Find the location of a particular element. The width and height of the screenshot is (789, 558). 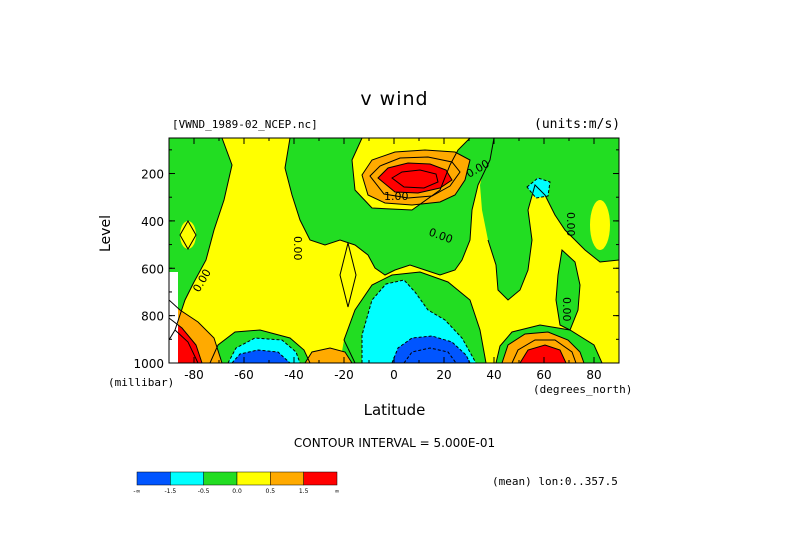

x-axis-label: Latitude is located at coordinates (394, 410).